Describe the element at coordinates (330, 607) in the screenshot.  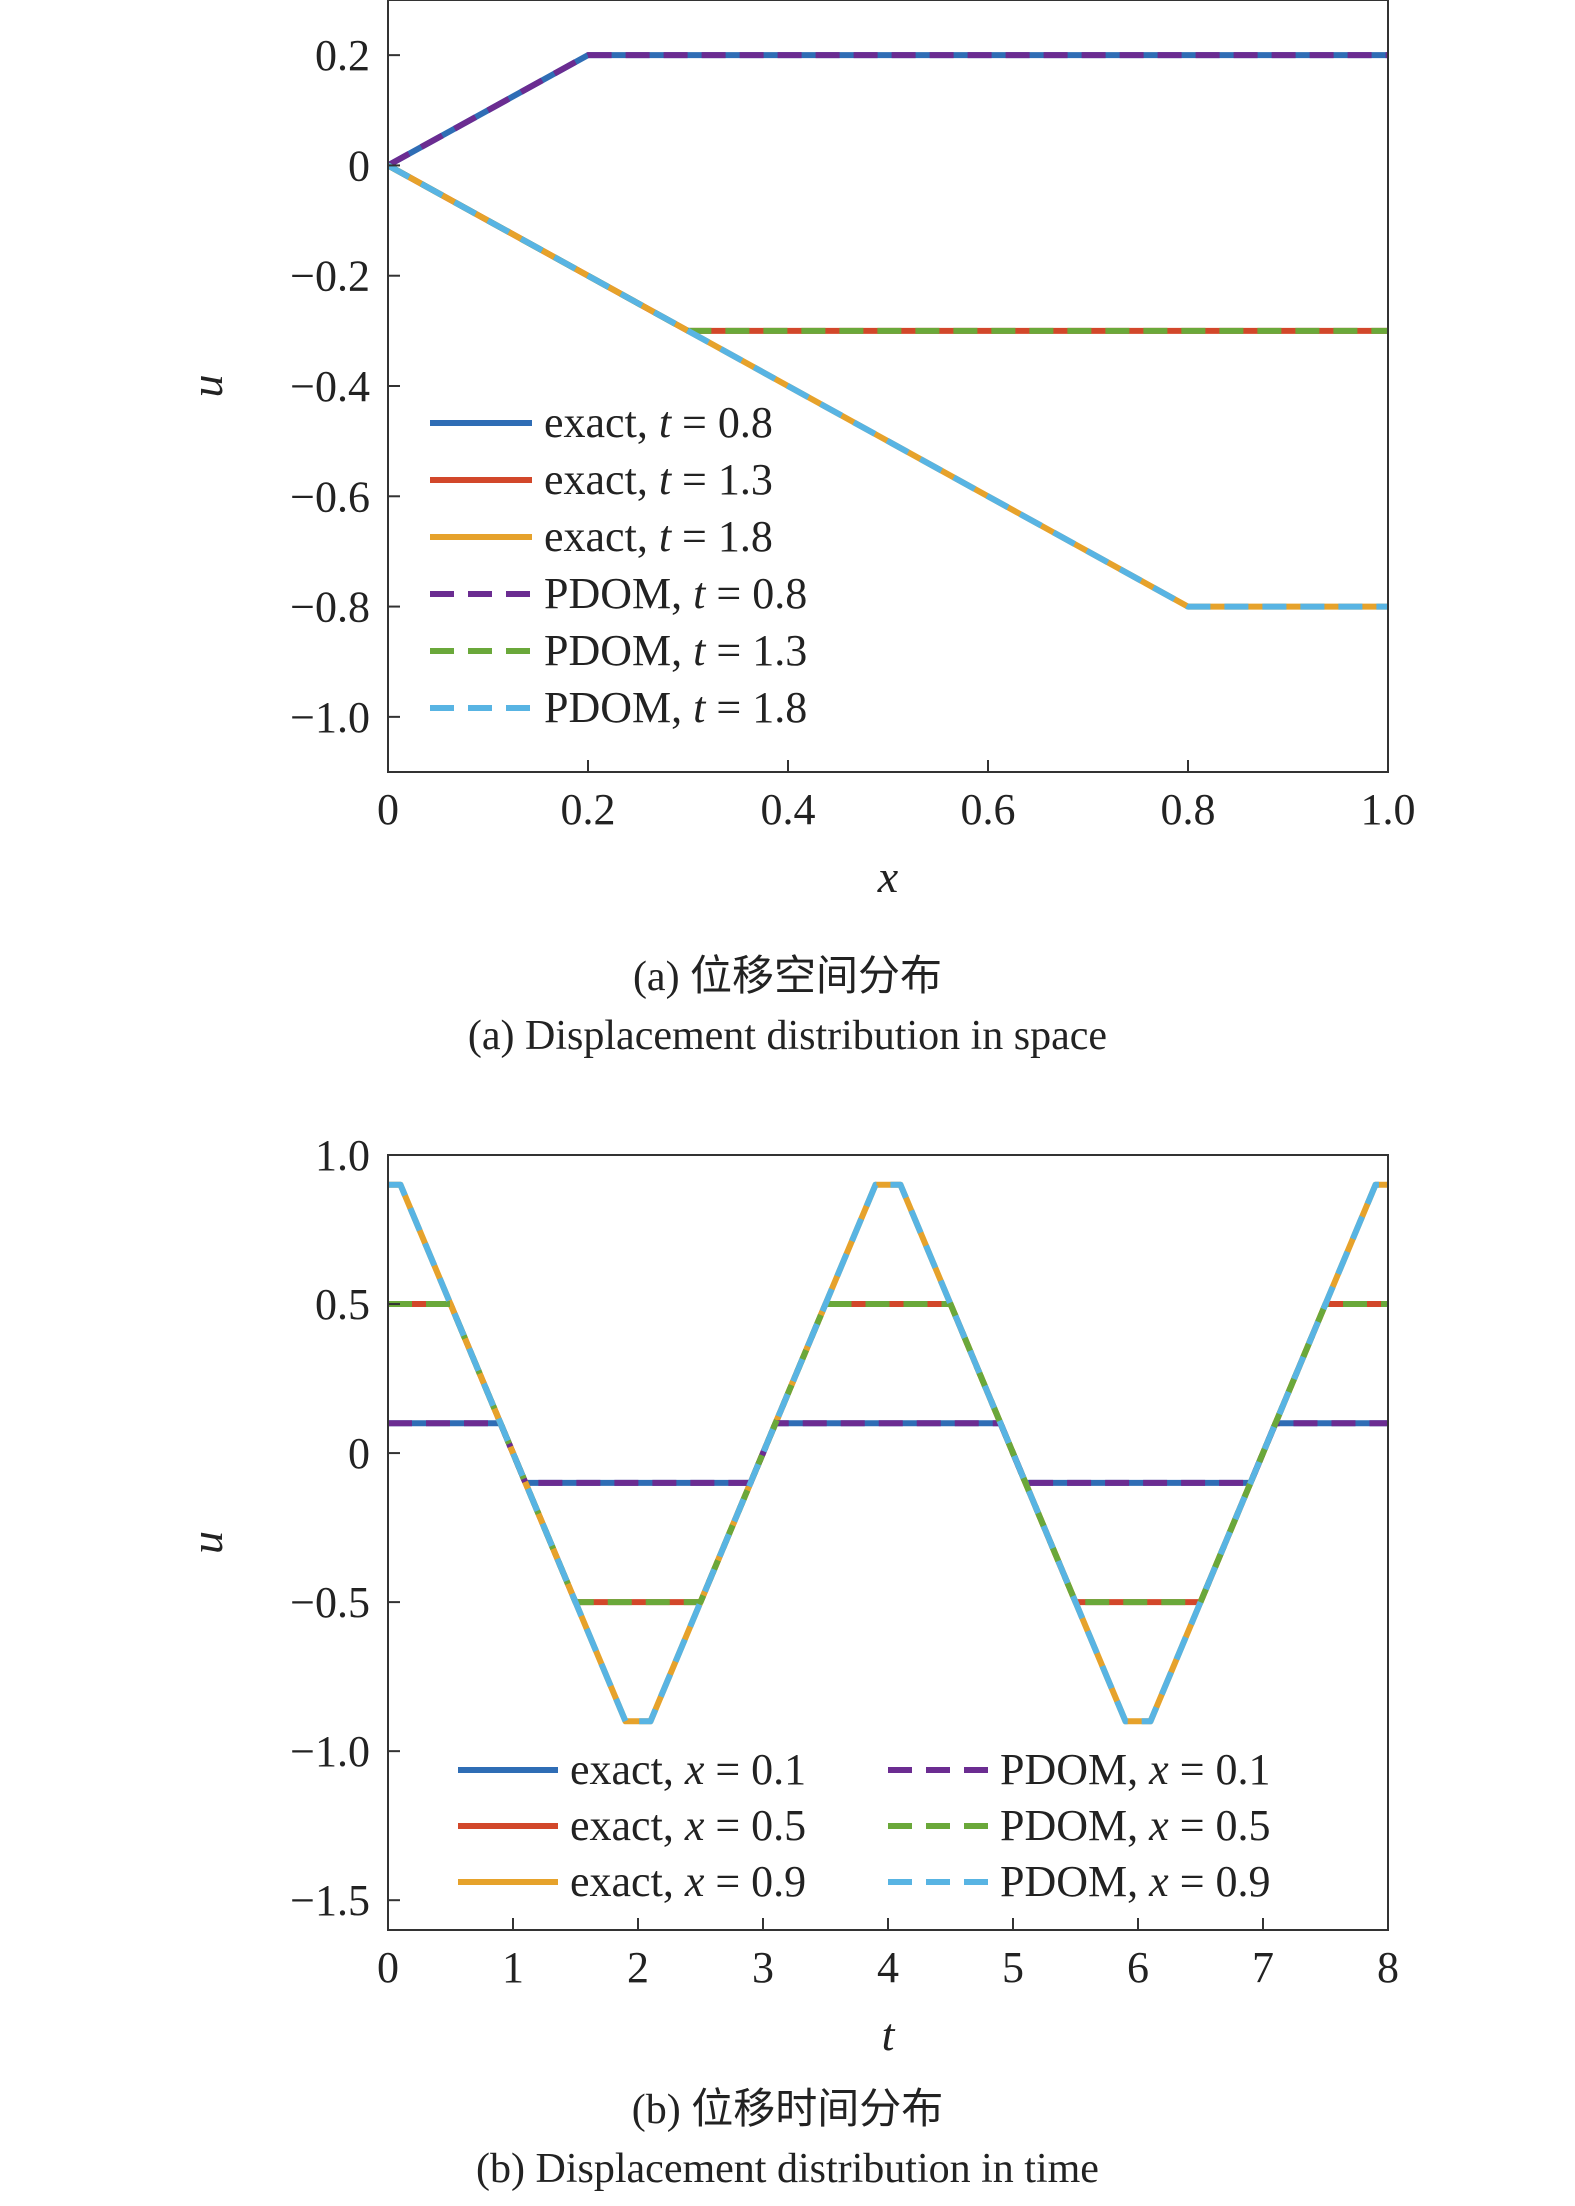
I see `y-tick-label: −0.8` at that location.